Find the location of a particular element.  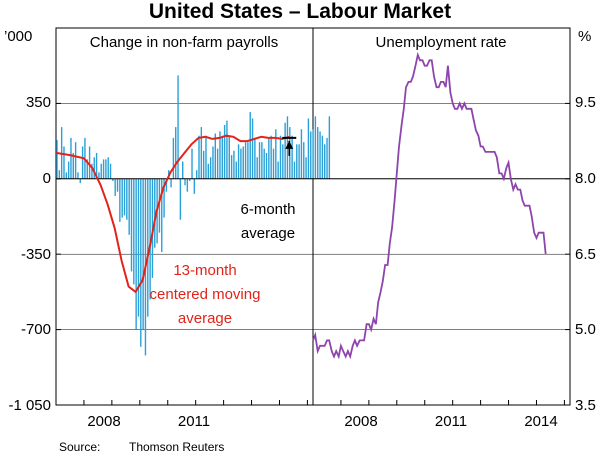

left-unit-label: ’000 is located at coordinates (18, 36).